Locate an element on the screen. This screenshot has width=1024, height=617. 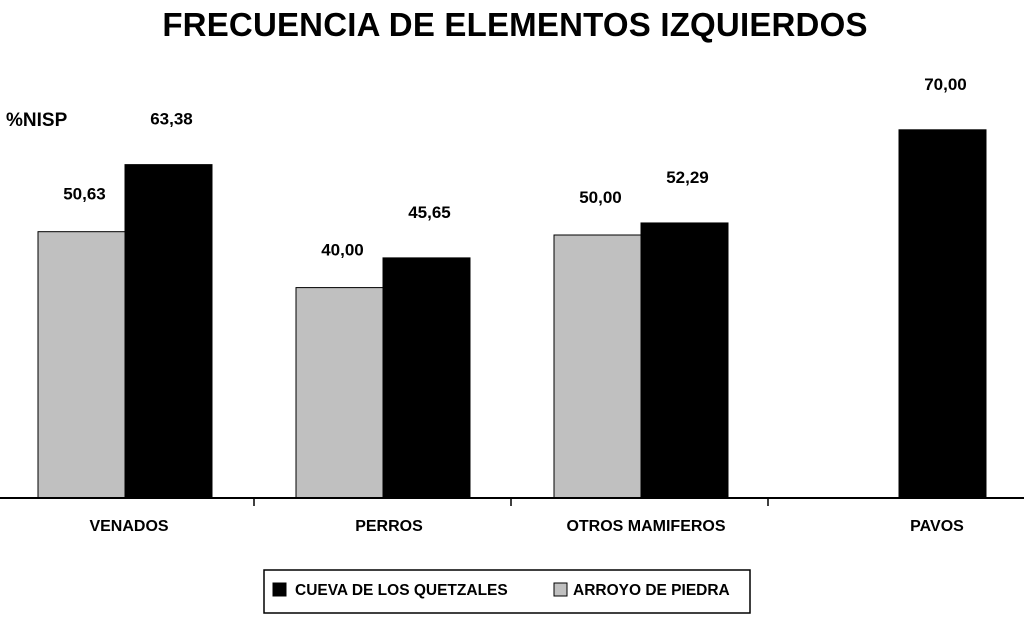
value-label: 40,00 is located at coordinates (342, 250).